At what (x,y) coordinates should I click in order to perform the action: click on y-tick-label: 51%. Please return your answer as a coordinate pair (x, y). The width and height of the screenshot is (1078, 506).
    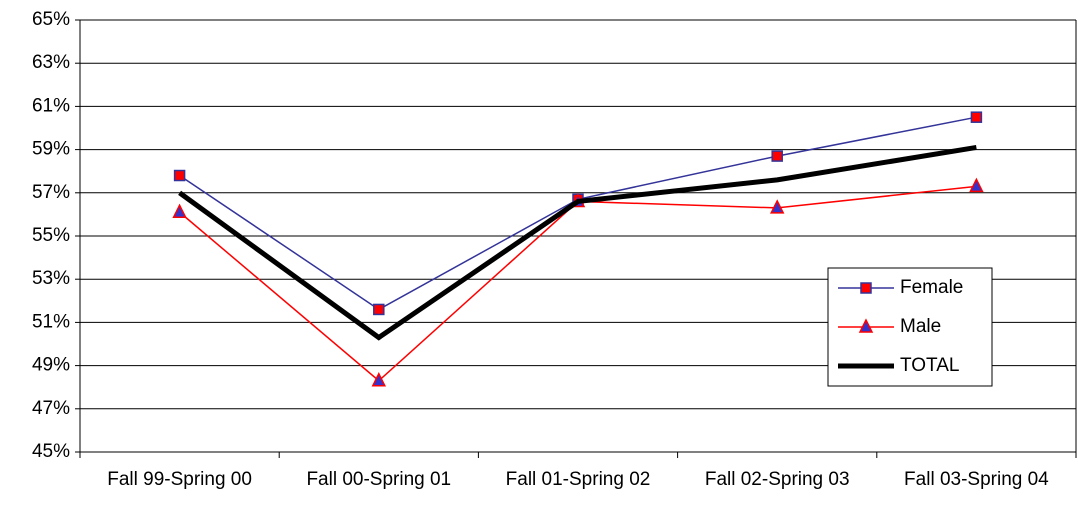
    Looking at the image, I should click on (51, 321).